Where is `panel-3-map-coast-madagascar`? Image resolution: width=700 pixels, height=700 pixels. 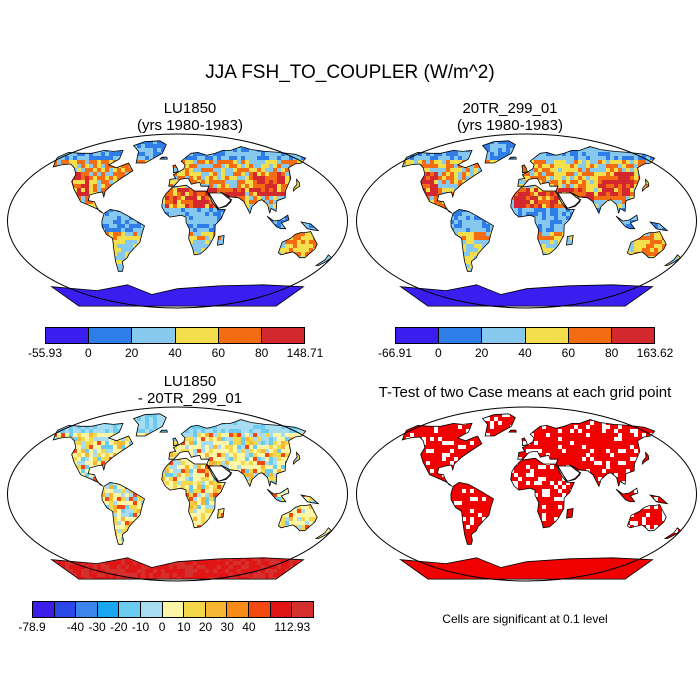
panel-3-map-coast-madagascar is located at coordinates (221, 513).